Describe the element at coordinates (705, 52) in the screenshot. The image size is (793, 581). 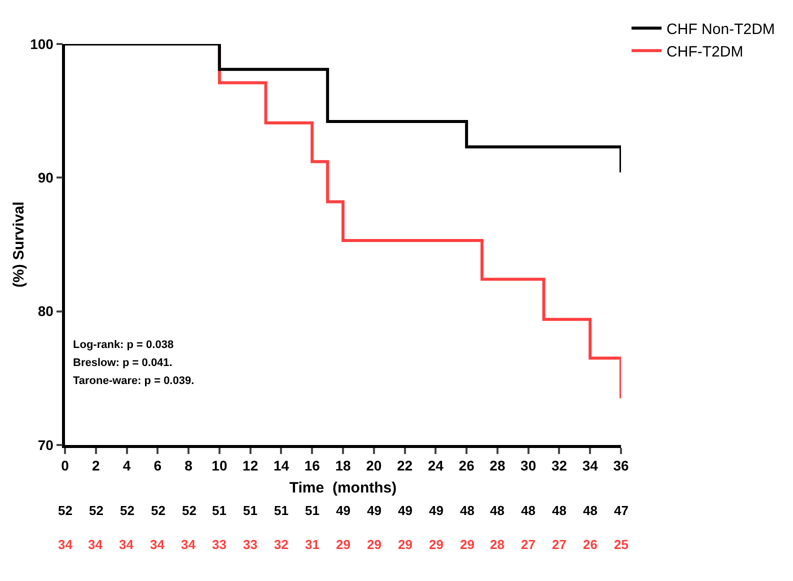
I see `legend-label: CHF-T2DM` at that location.